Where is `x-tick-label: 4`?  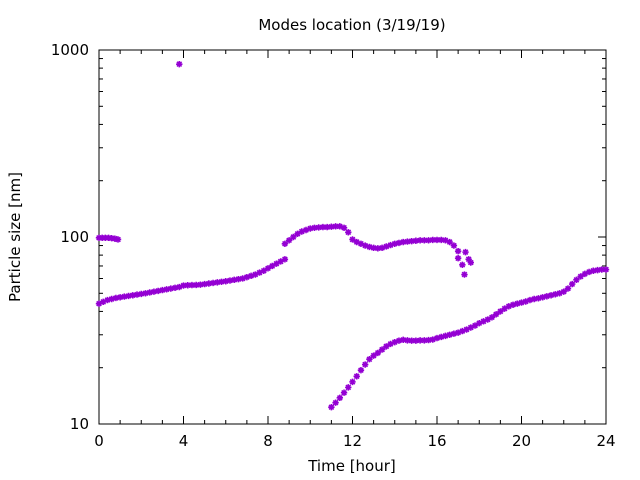 x-tick-label: 4 is located at coordinates (184, 441).